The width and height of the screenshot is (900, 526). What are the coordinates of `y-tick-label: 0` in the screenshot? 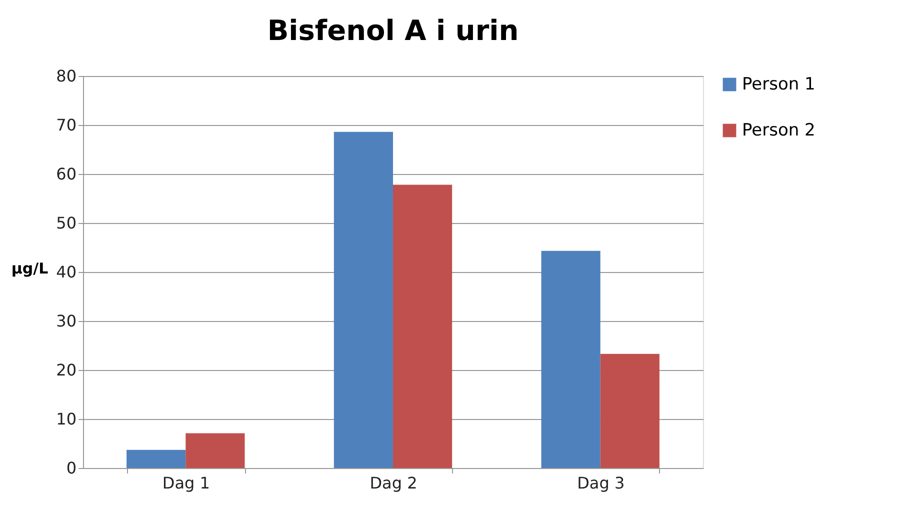 It's located at (71, 468).